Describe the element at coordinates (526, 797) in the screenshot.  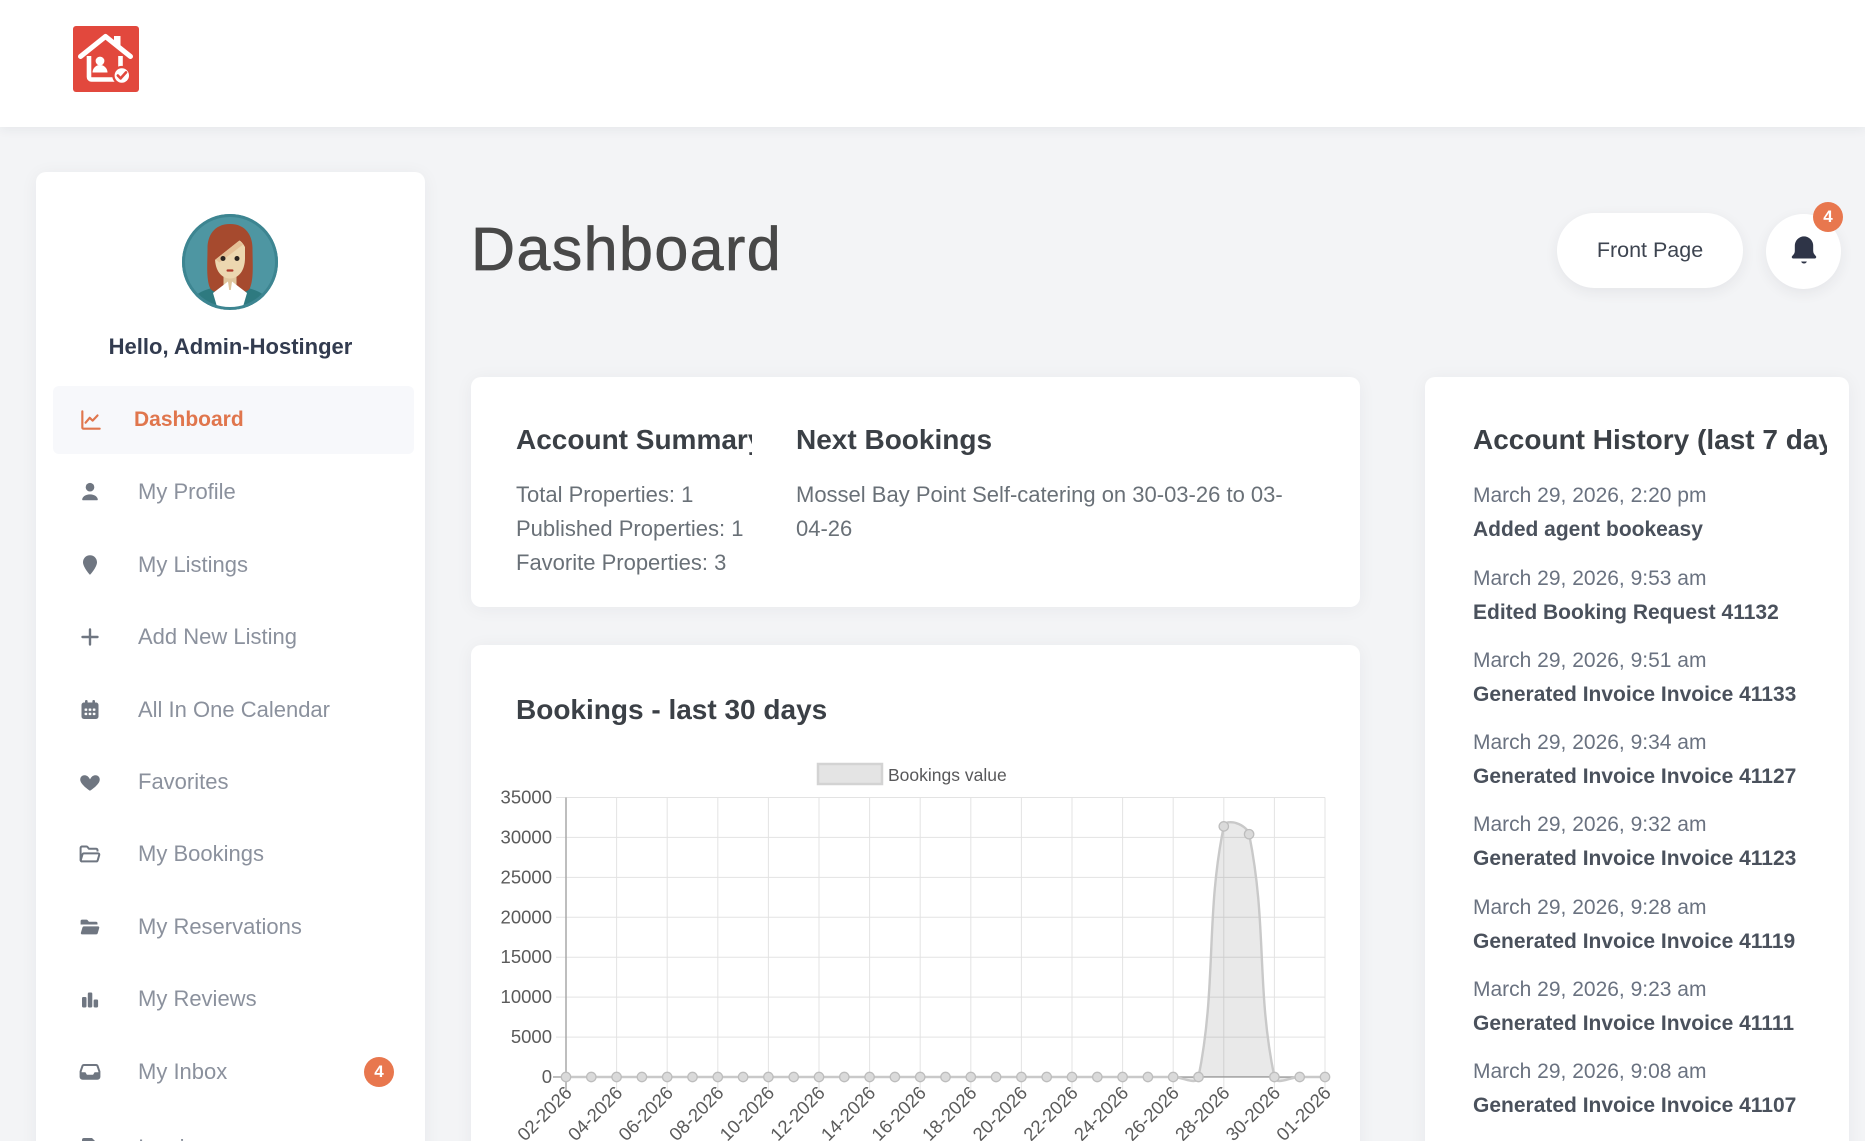
I see `svg-text: 35000` at that location.